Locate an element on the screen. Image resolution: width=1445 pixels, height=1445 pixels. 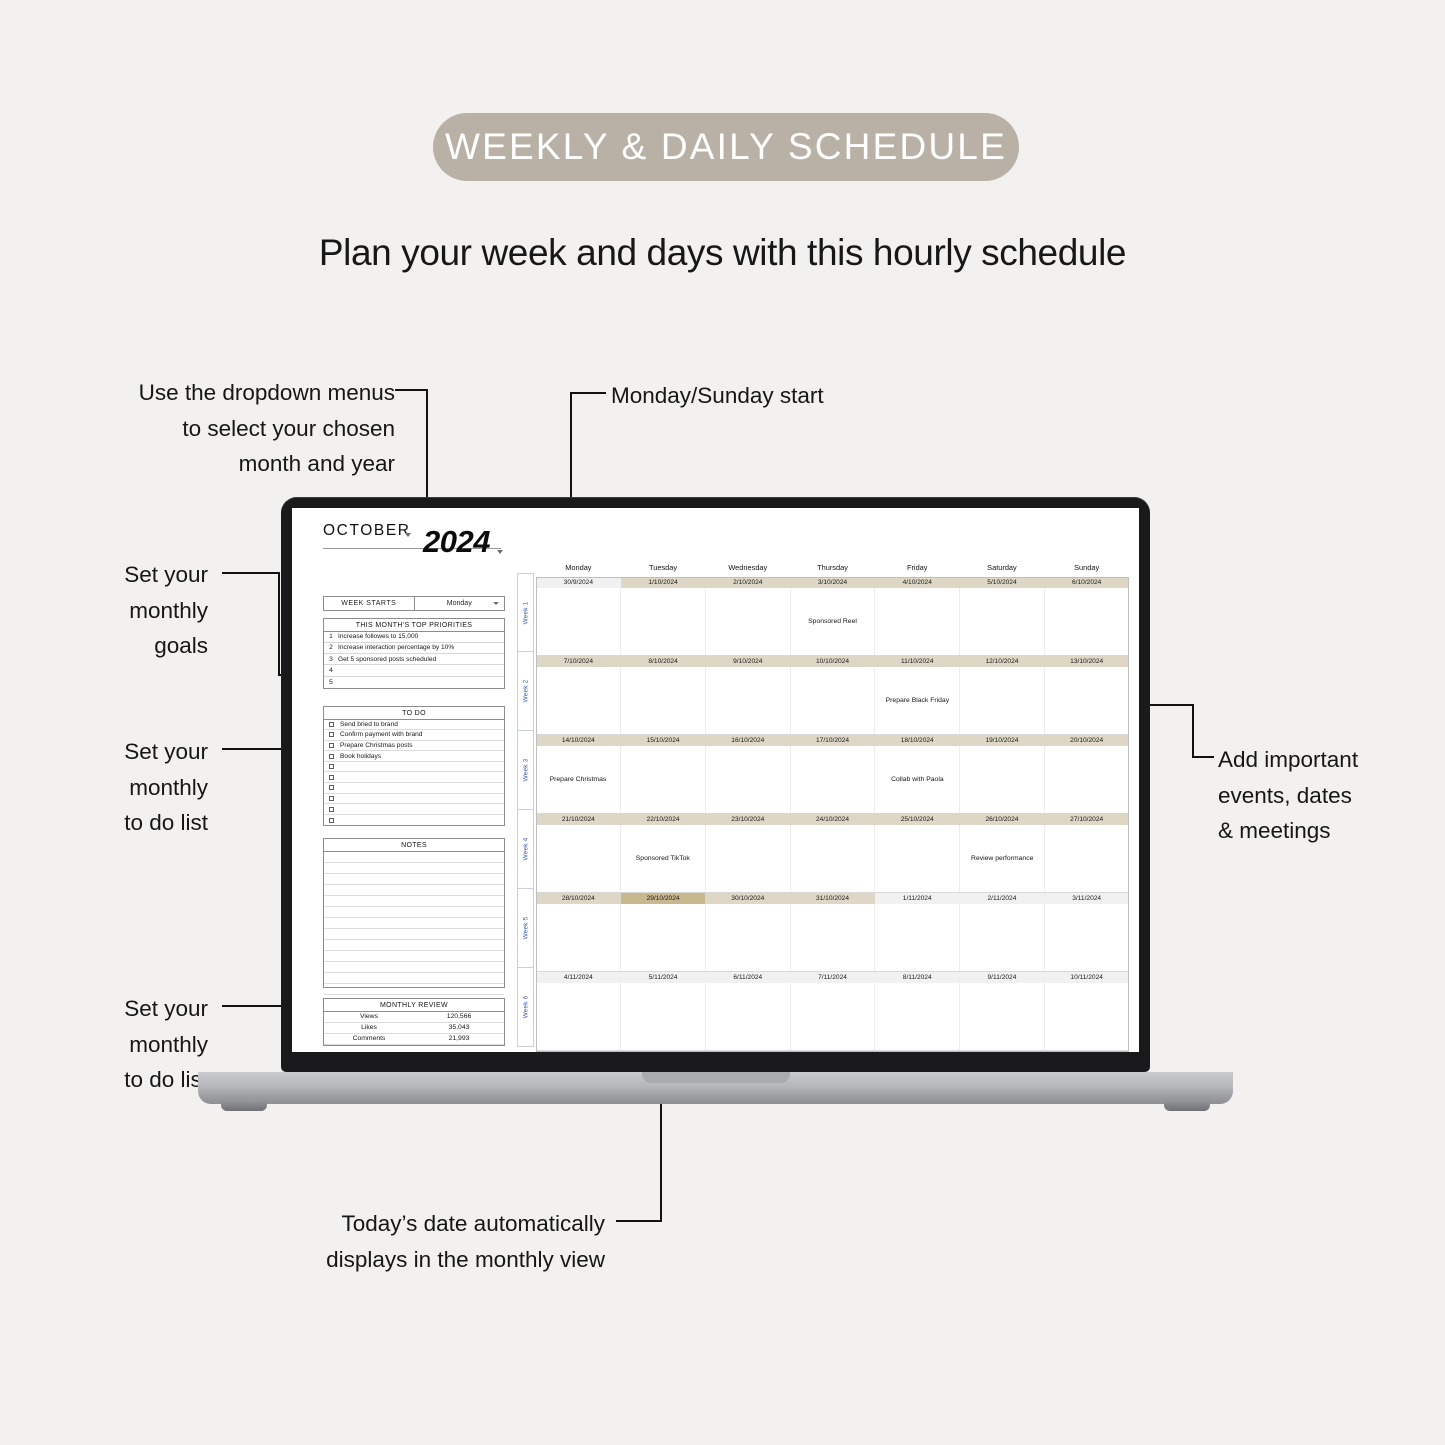
notes-lines is located at coordinates (414, 923).